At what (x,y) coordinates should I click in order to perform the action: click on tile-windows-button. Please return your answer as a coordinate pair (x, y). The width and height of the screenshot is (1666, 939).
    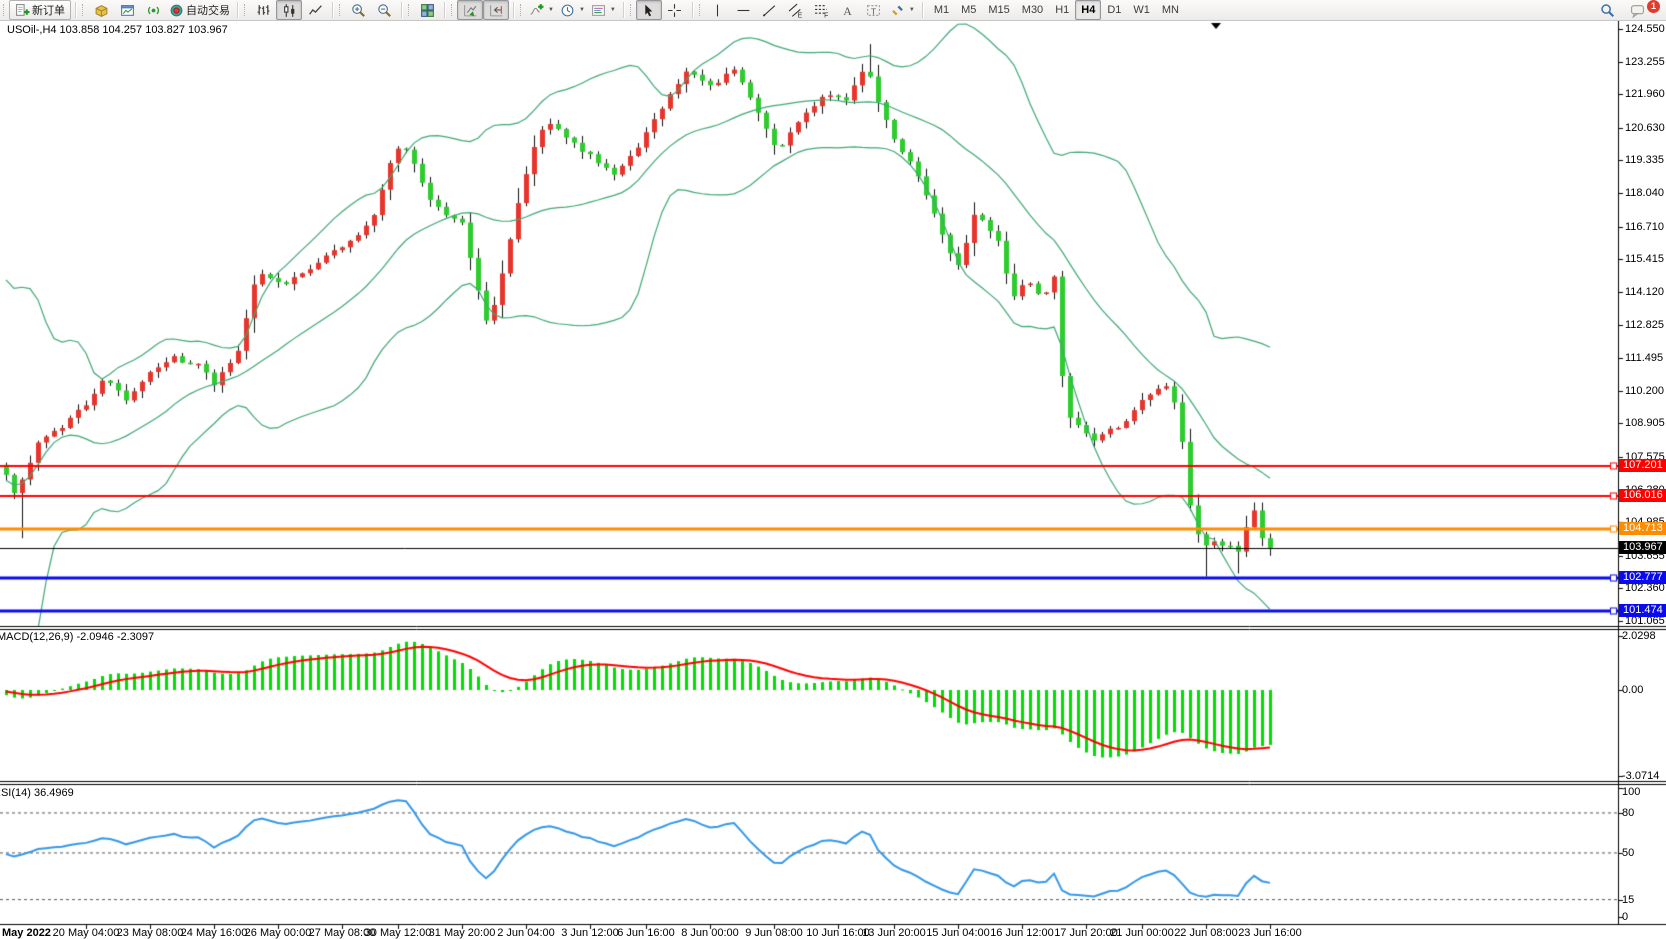
    Looking at the image, I should click on (427, 10).